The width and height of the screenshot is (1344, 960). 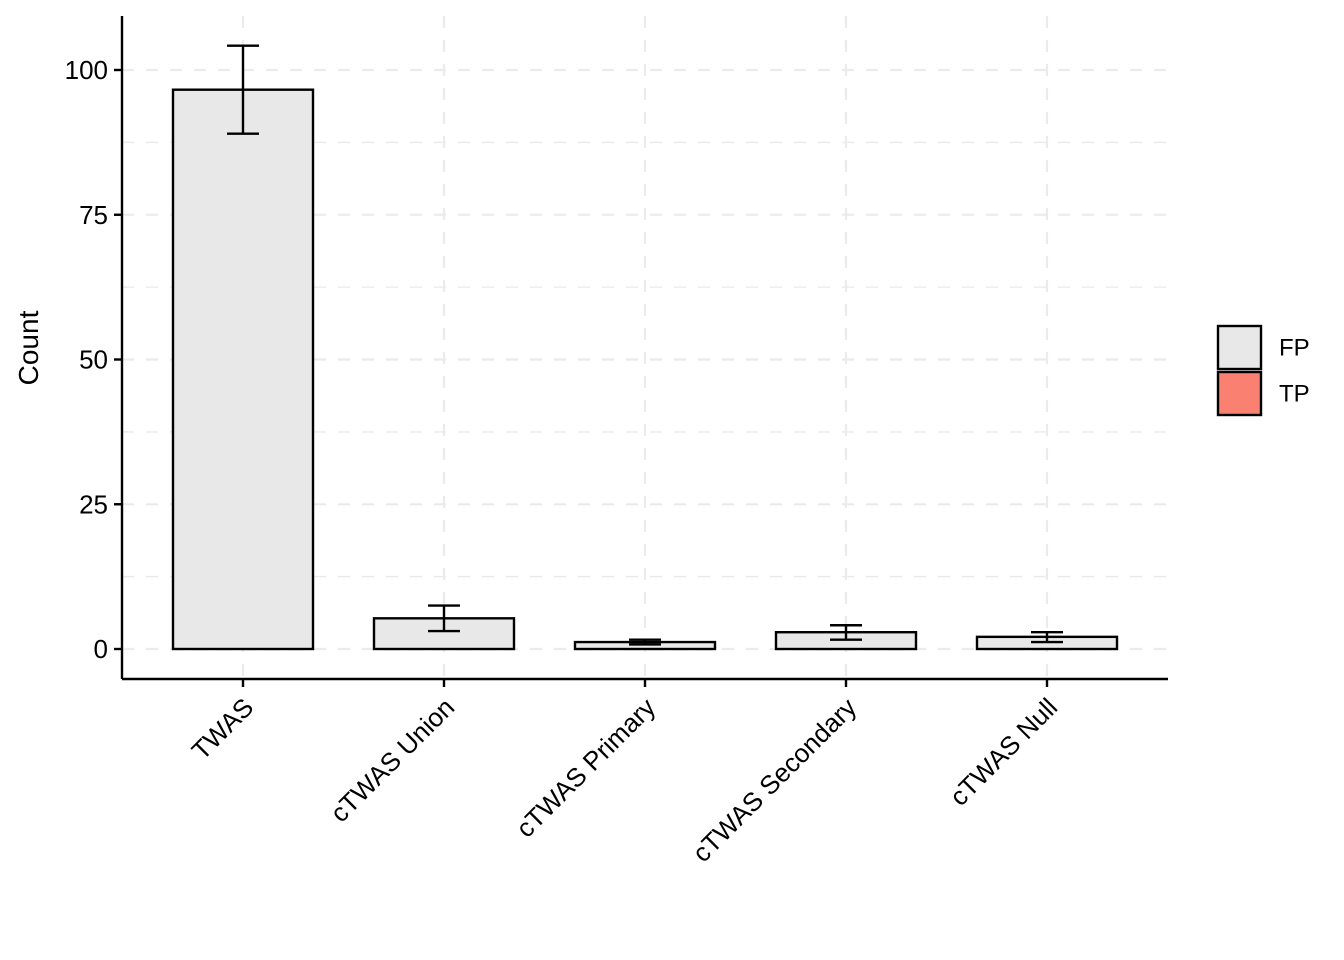 What do you see at coordinates (1294, 348) in the screenshot?
I see `legend-label-fp: FP` at bounding box center [1294, 348].